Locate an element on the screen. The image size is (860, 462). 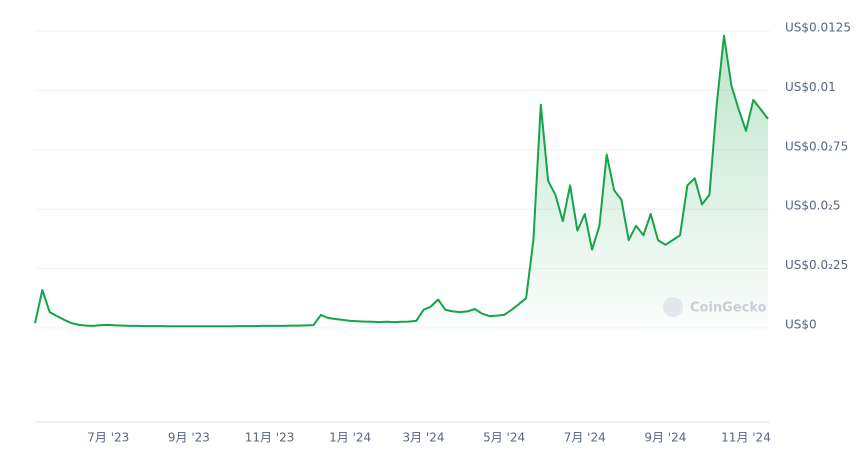
x-tick-label: 1月 '24 is located at coordinates (350, 438).